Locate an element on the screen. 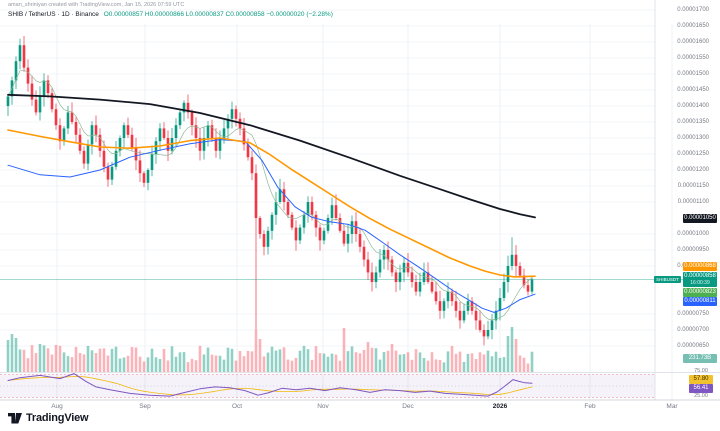 The height and width of the screenshot is (431, 720). tradingview-logo: TradingView is located at coordinates (48, 418).